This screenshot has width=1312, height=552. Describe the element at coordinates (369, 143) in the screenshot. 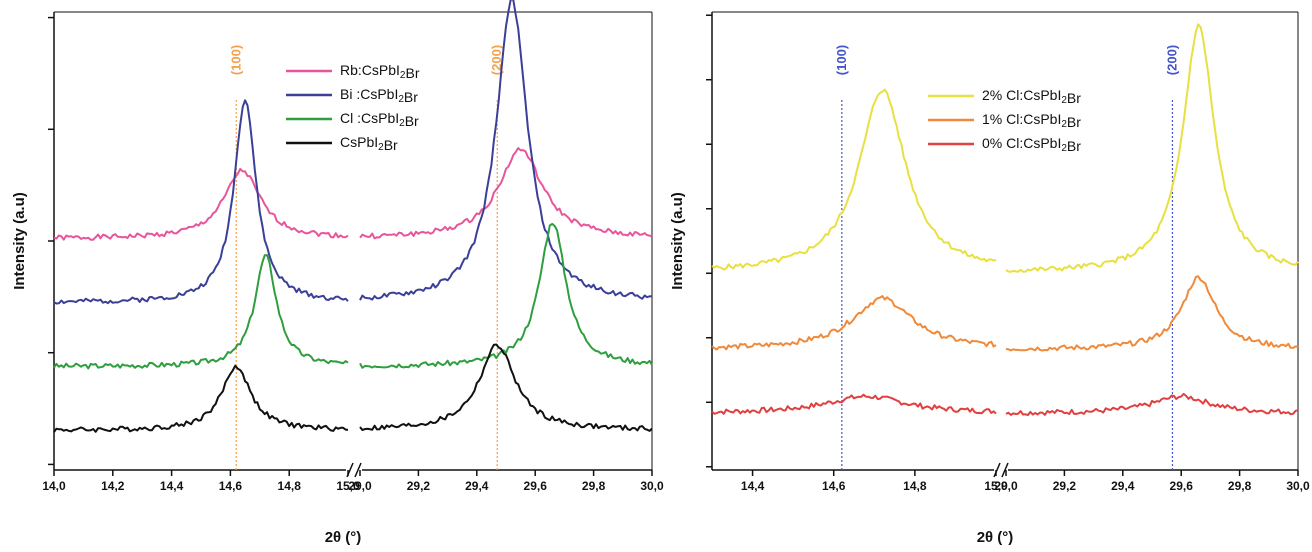

I see `legend-label: CsPbI2Br` at that location.